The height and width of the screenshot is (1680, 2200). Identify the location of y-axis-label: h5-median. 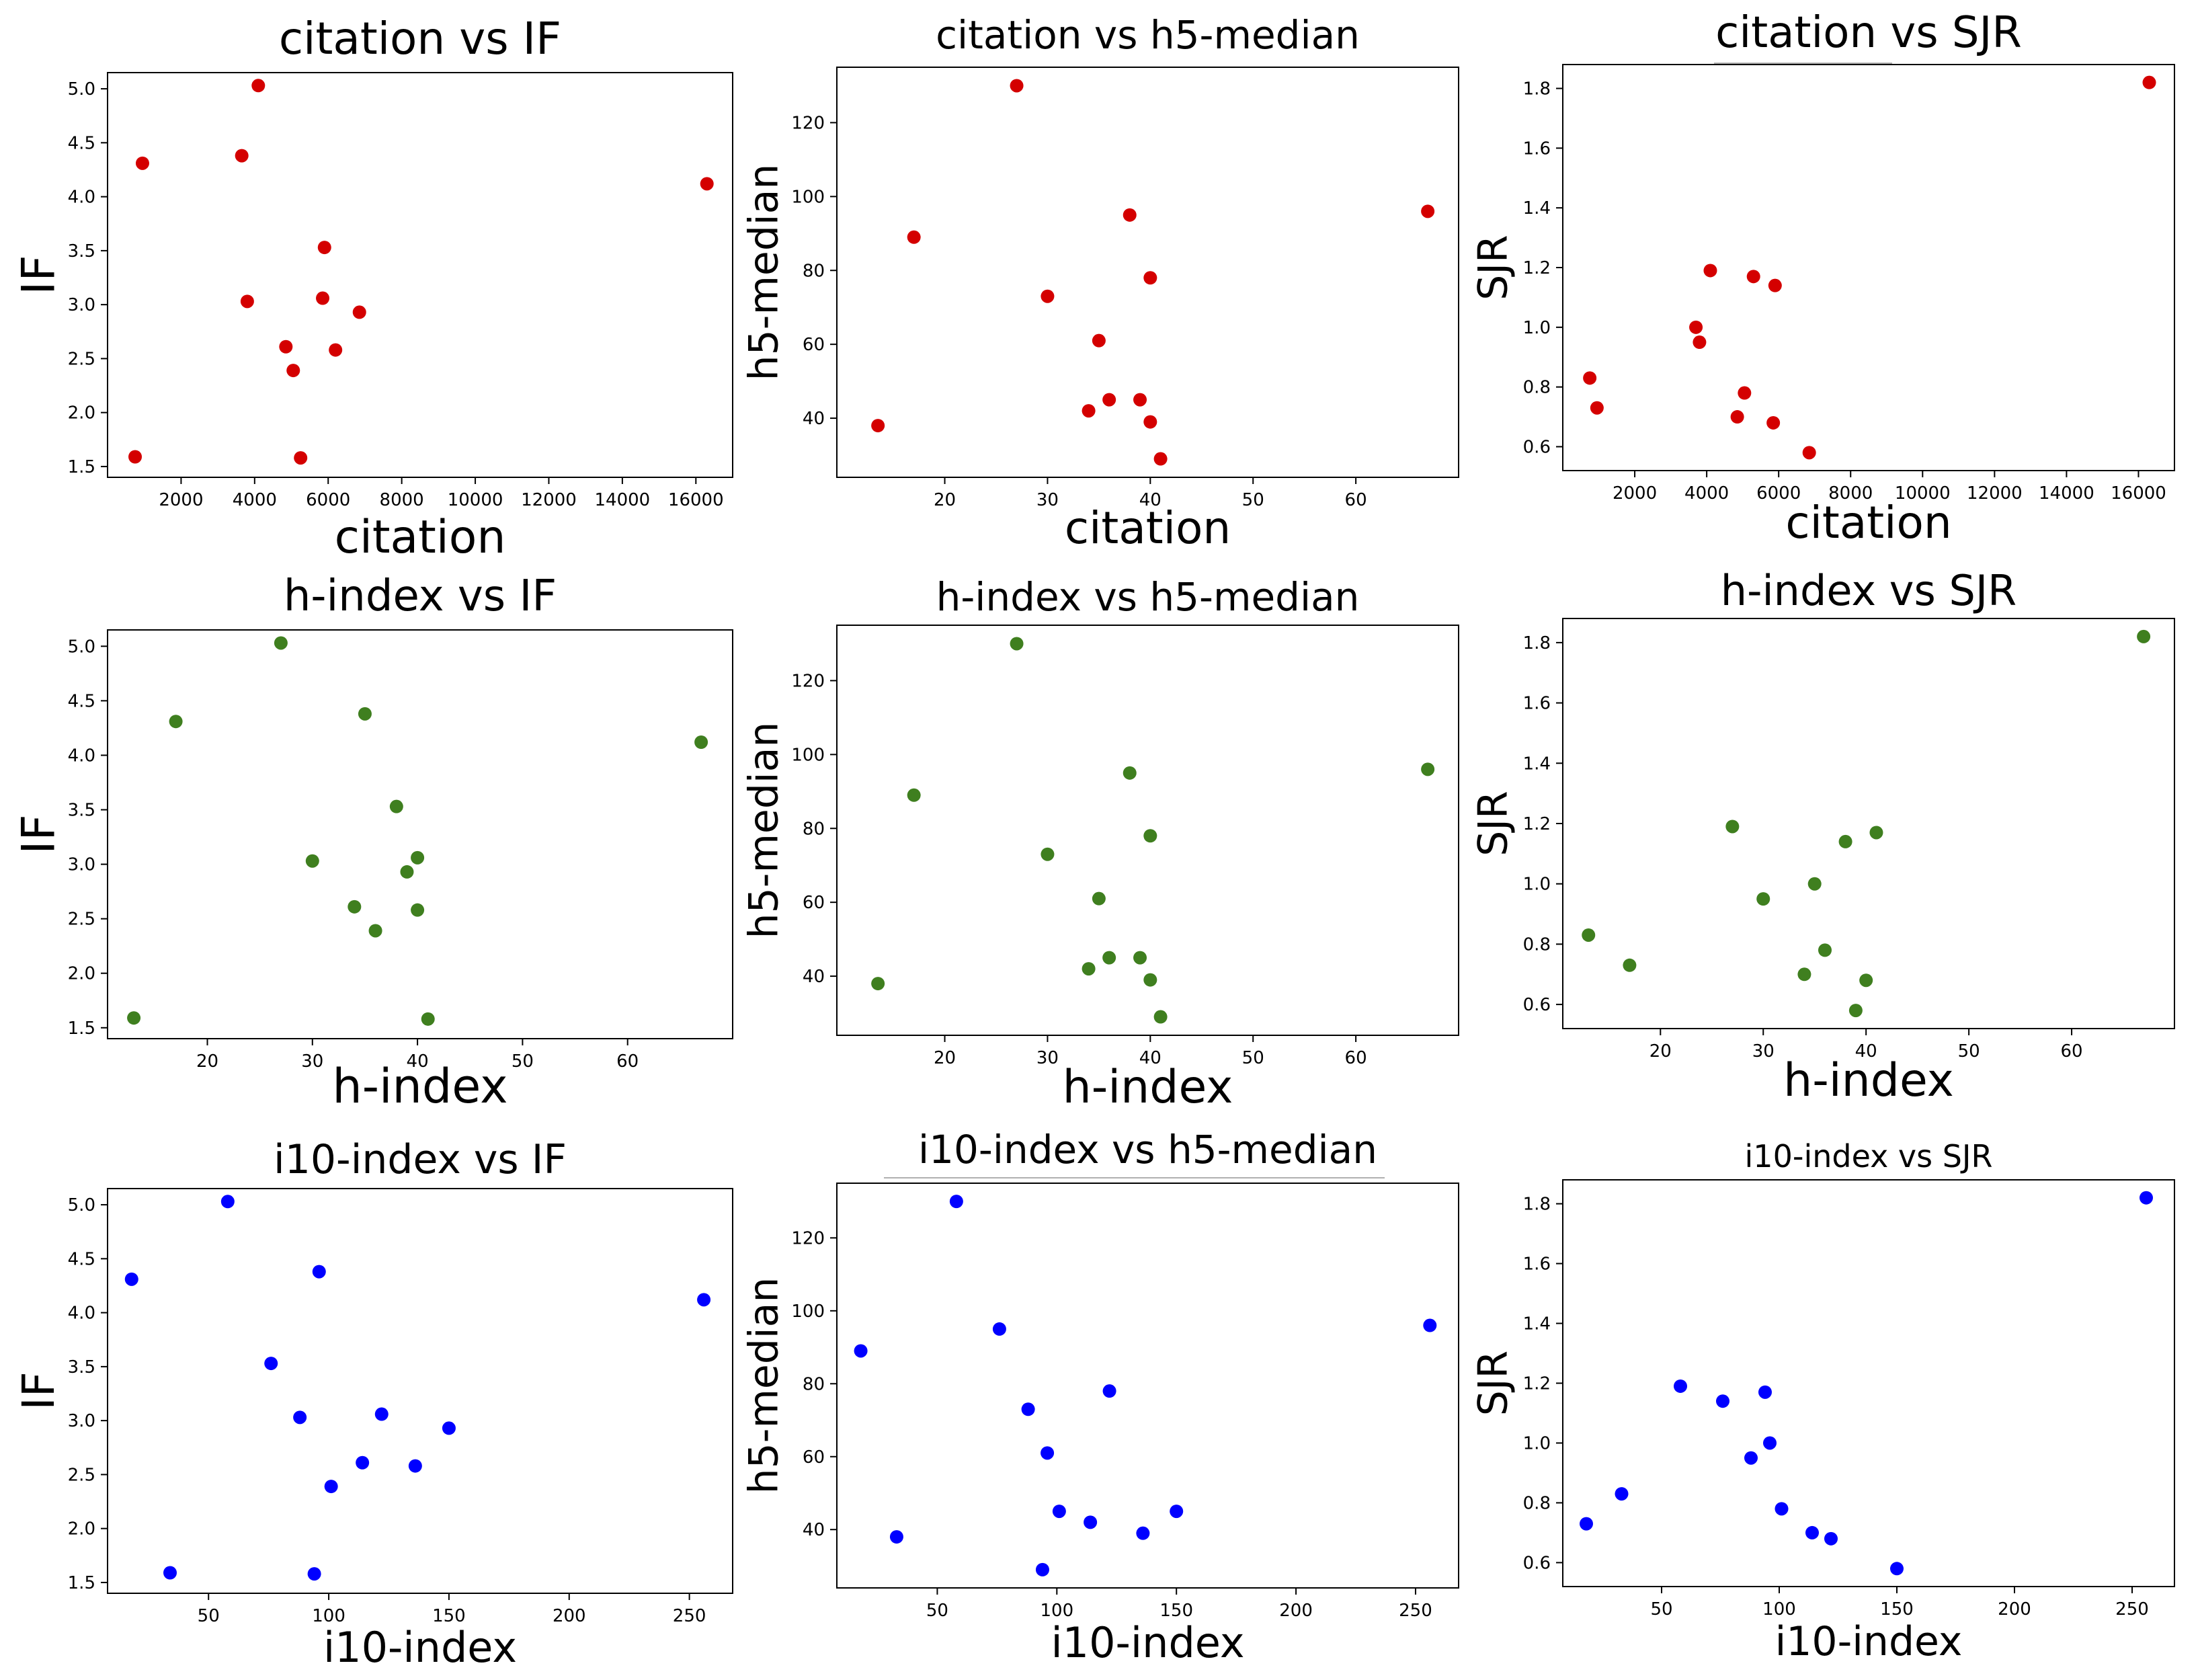
(765, 1386).